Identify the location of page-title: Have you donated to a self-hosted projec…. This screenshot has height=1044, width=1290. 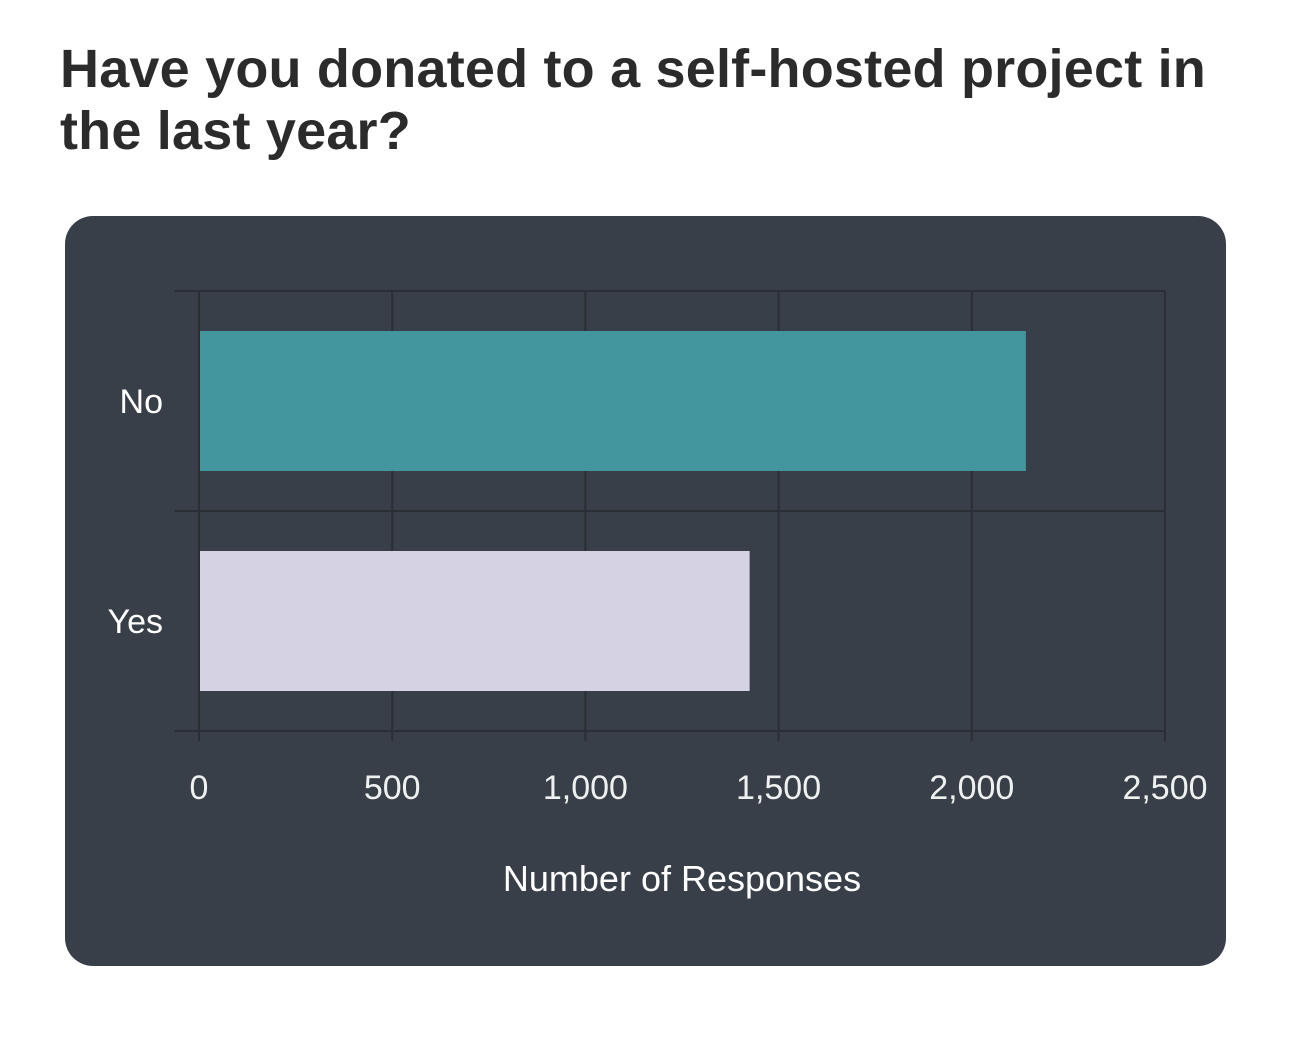
(633, 100).